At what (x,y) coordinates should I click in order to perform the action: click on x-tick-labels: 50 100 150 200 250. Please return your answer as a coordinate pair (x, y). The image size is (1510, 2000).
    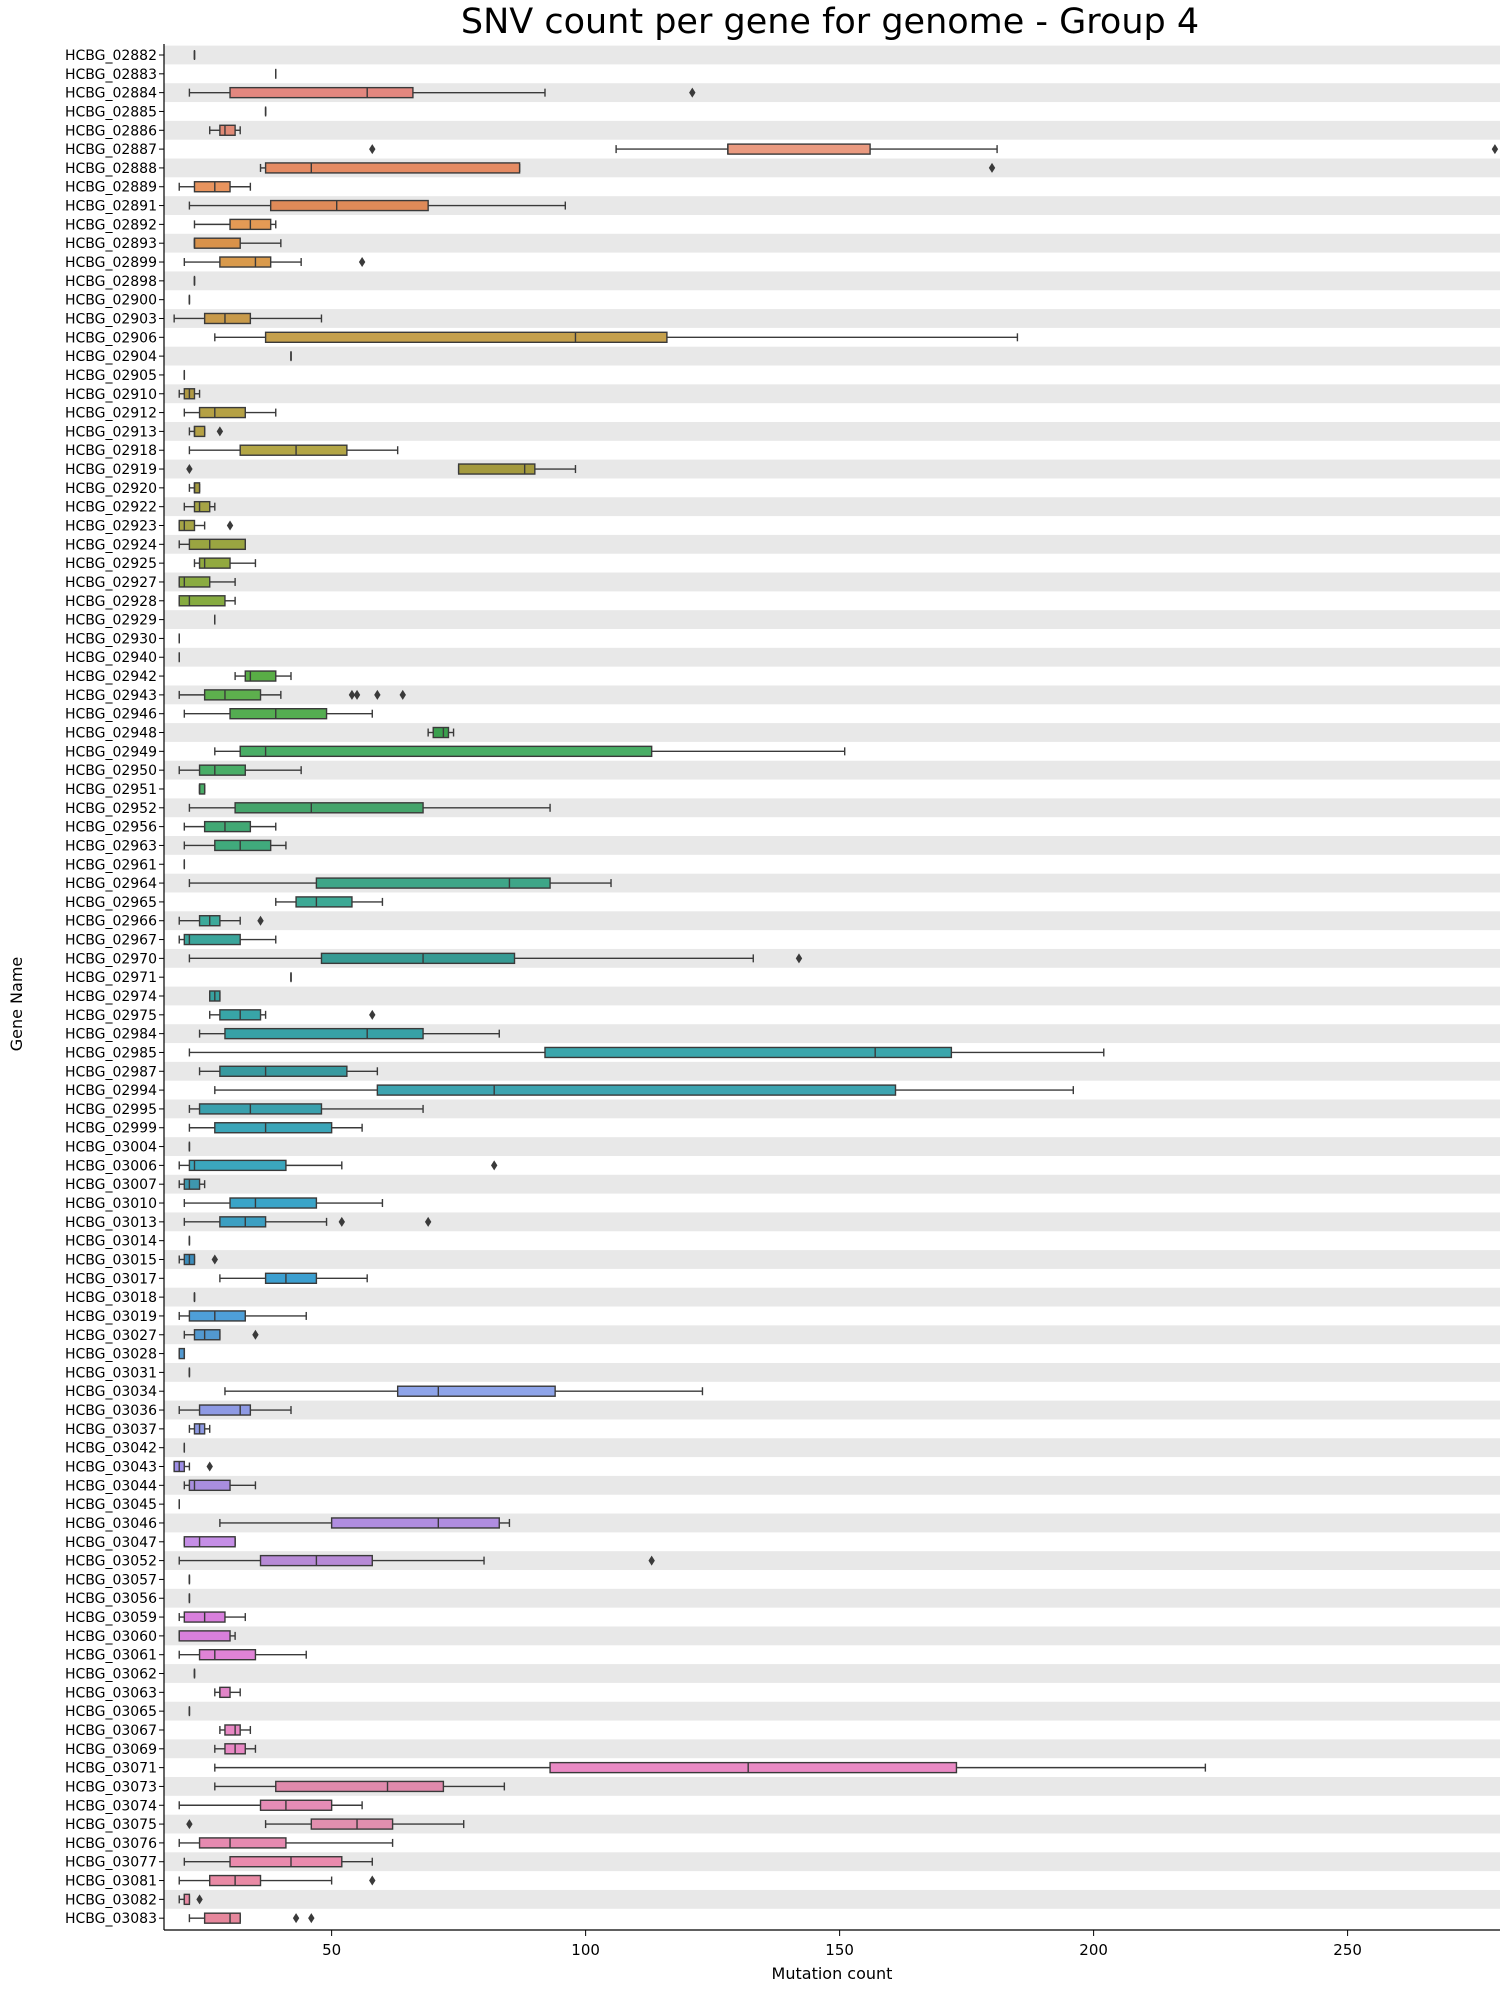
    Looking at the image, I should click on (842, 1944).